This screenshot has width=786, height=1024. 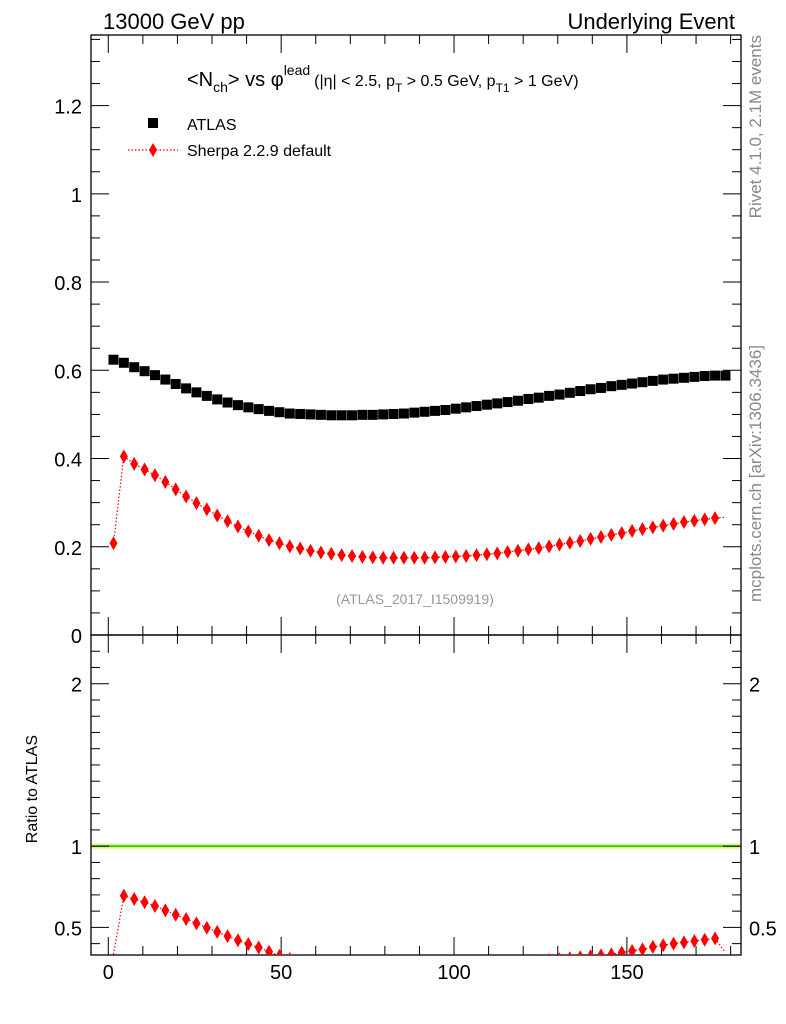 What do you see at coordinates (399, 88) in the screenshot?
I see `title-T-subscript: T` at bounding box center [399, 88].